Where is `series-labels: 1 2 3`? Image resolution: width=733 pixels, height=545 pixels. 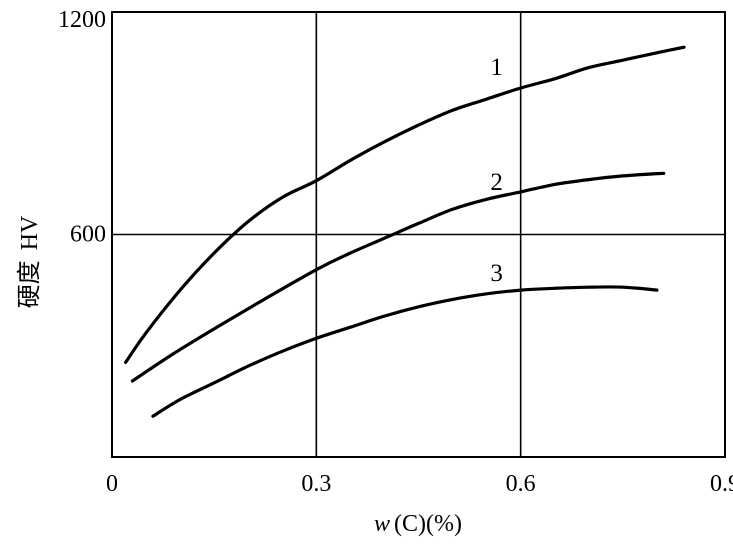 series-labels: 1 2 3 is located at coordinates (496, 170).